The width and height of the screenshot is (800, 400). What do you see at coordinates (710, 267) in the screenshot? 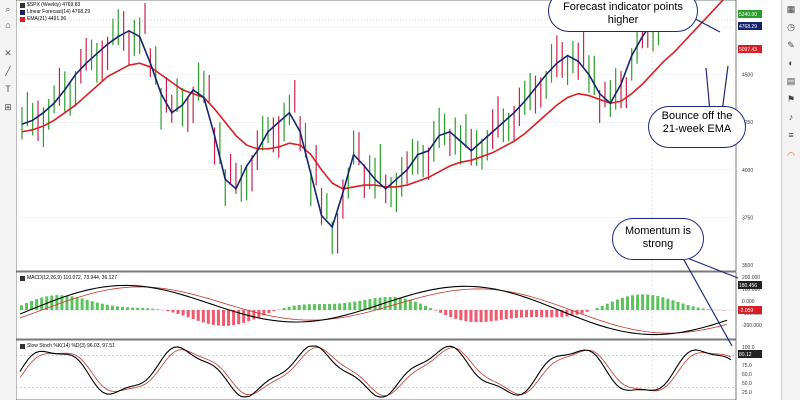
I see `momentum-pointer-a` at bounding box center [710, 267].